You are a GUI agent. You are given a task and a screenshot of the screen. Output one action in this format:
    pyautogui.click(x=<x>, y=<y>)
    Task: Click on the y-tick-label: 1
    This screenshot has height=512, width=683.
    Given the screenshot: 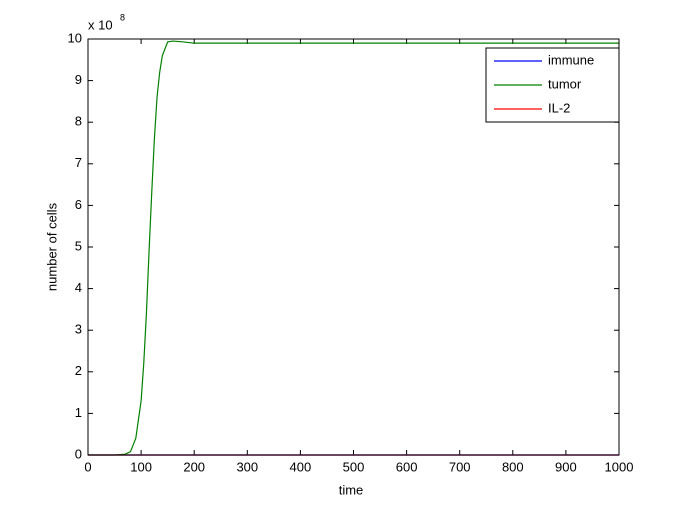 What is the action you would take?
    pyautogui.click(x=78, y=412)
    